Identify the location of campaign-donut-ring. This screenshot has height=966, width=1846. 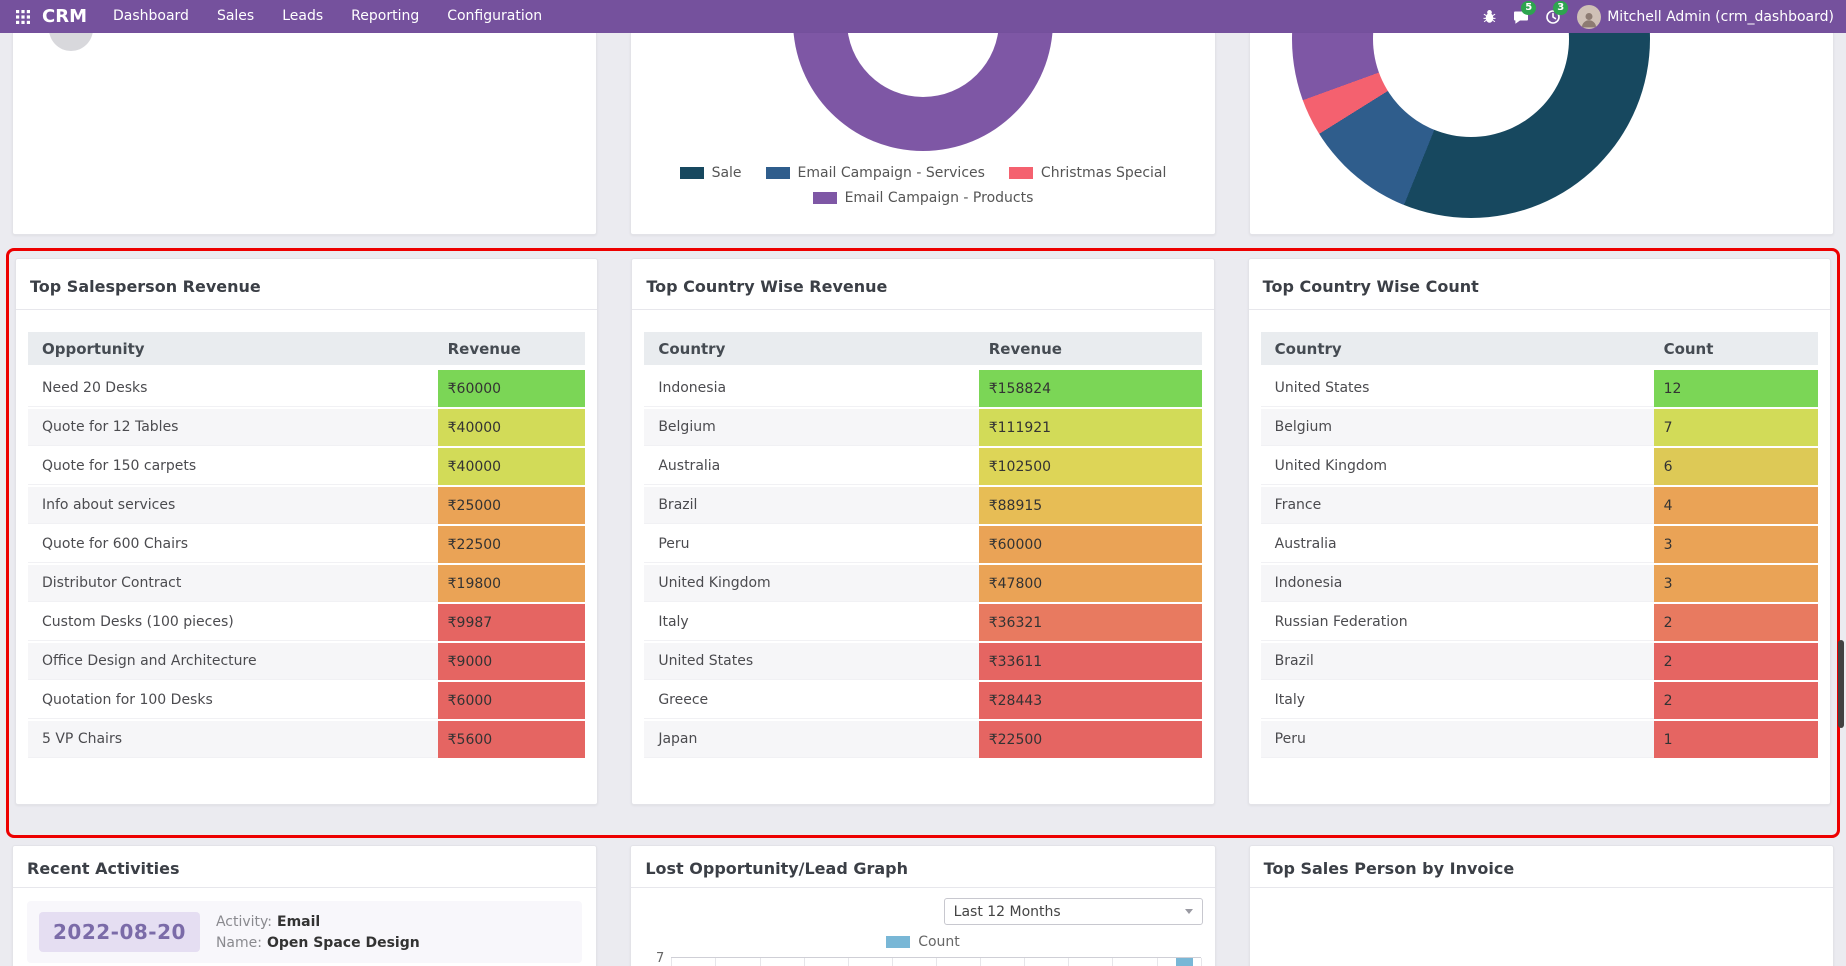
(922, 92).